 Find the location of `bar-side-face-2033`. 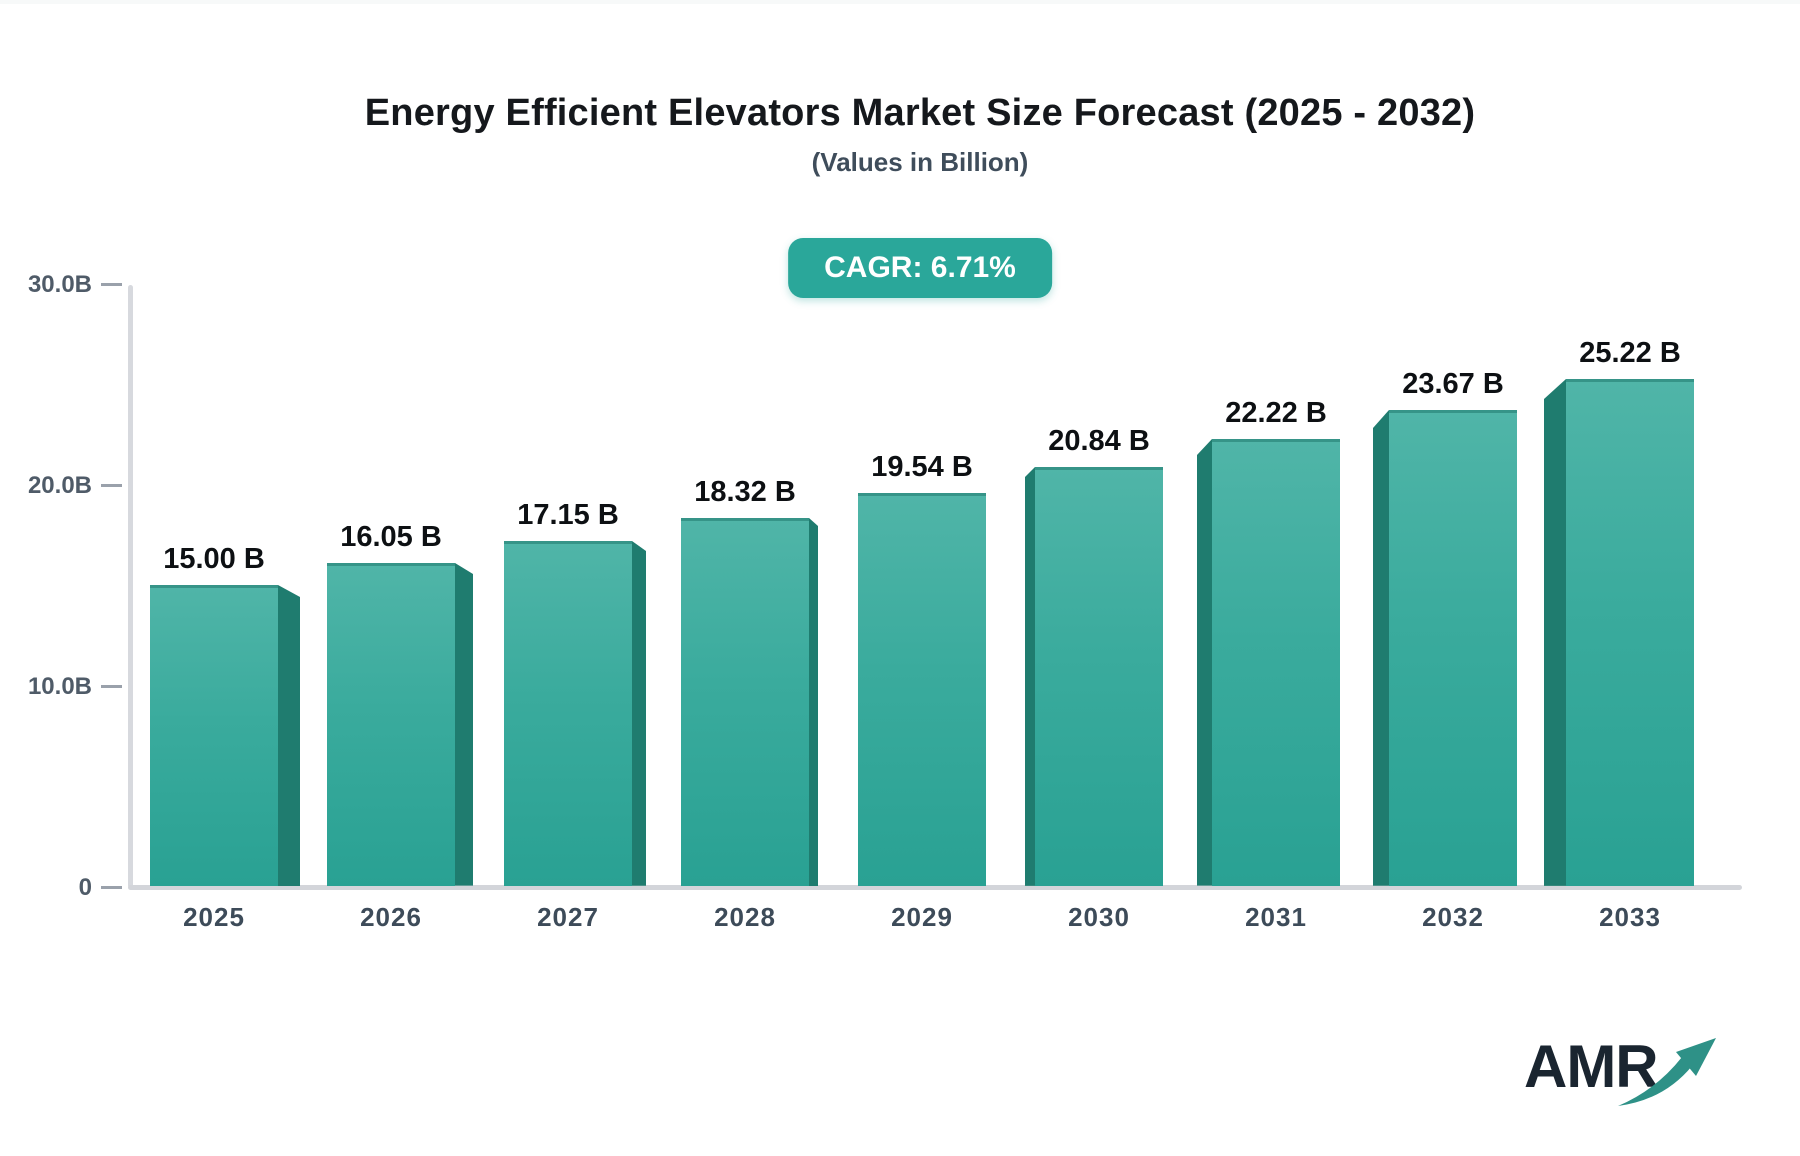

bar-side-face-2033 is located at coordinates (1555, 632).